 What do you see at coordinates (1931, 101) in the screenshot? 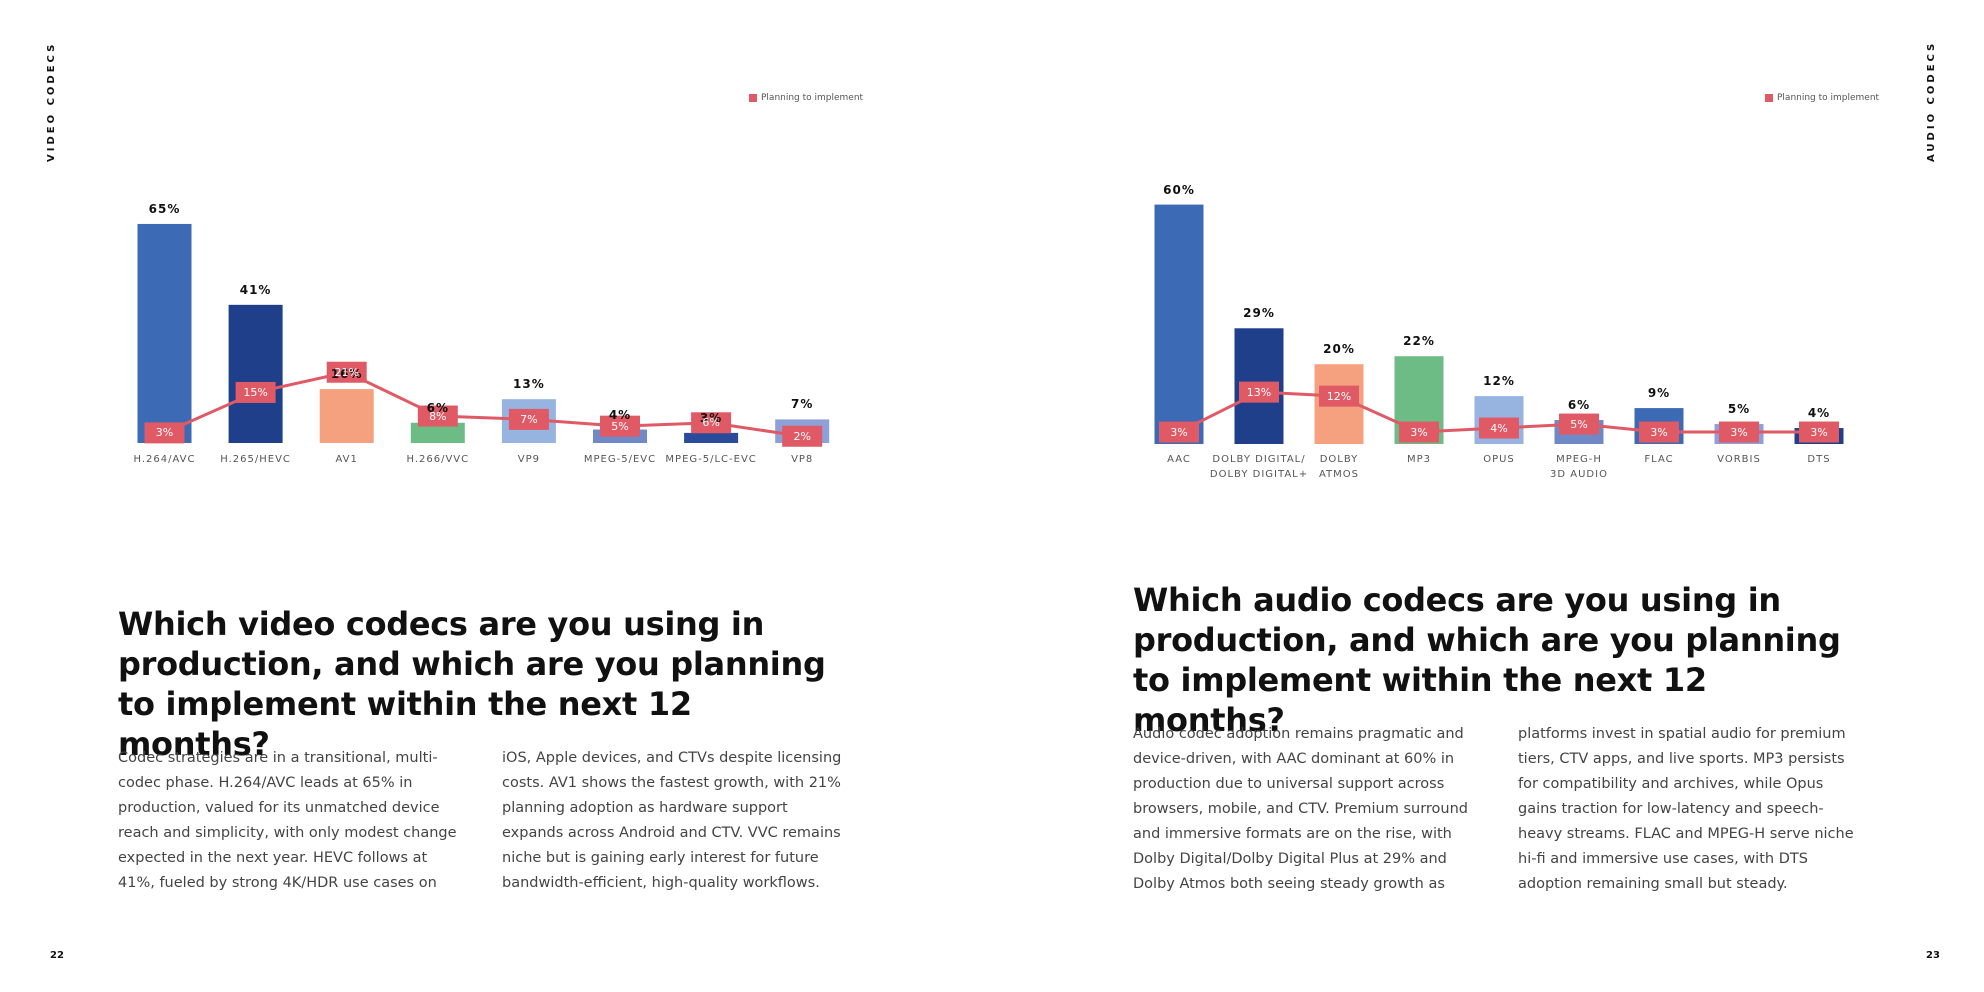
I see `side-label: AUDIO CODECS` at bounding box center [1931, 101].